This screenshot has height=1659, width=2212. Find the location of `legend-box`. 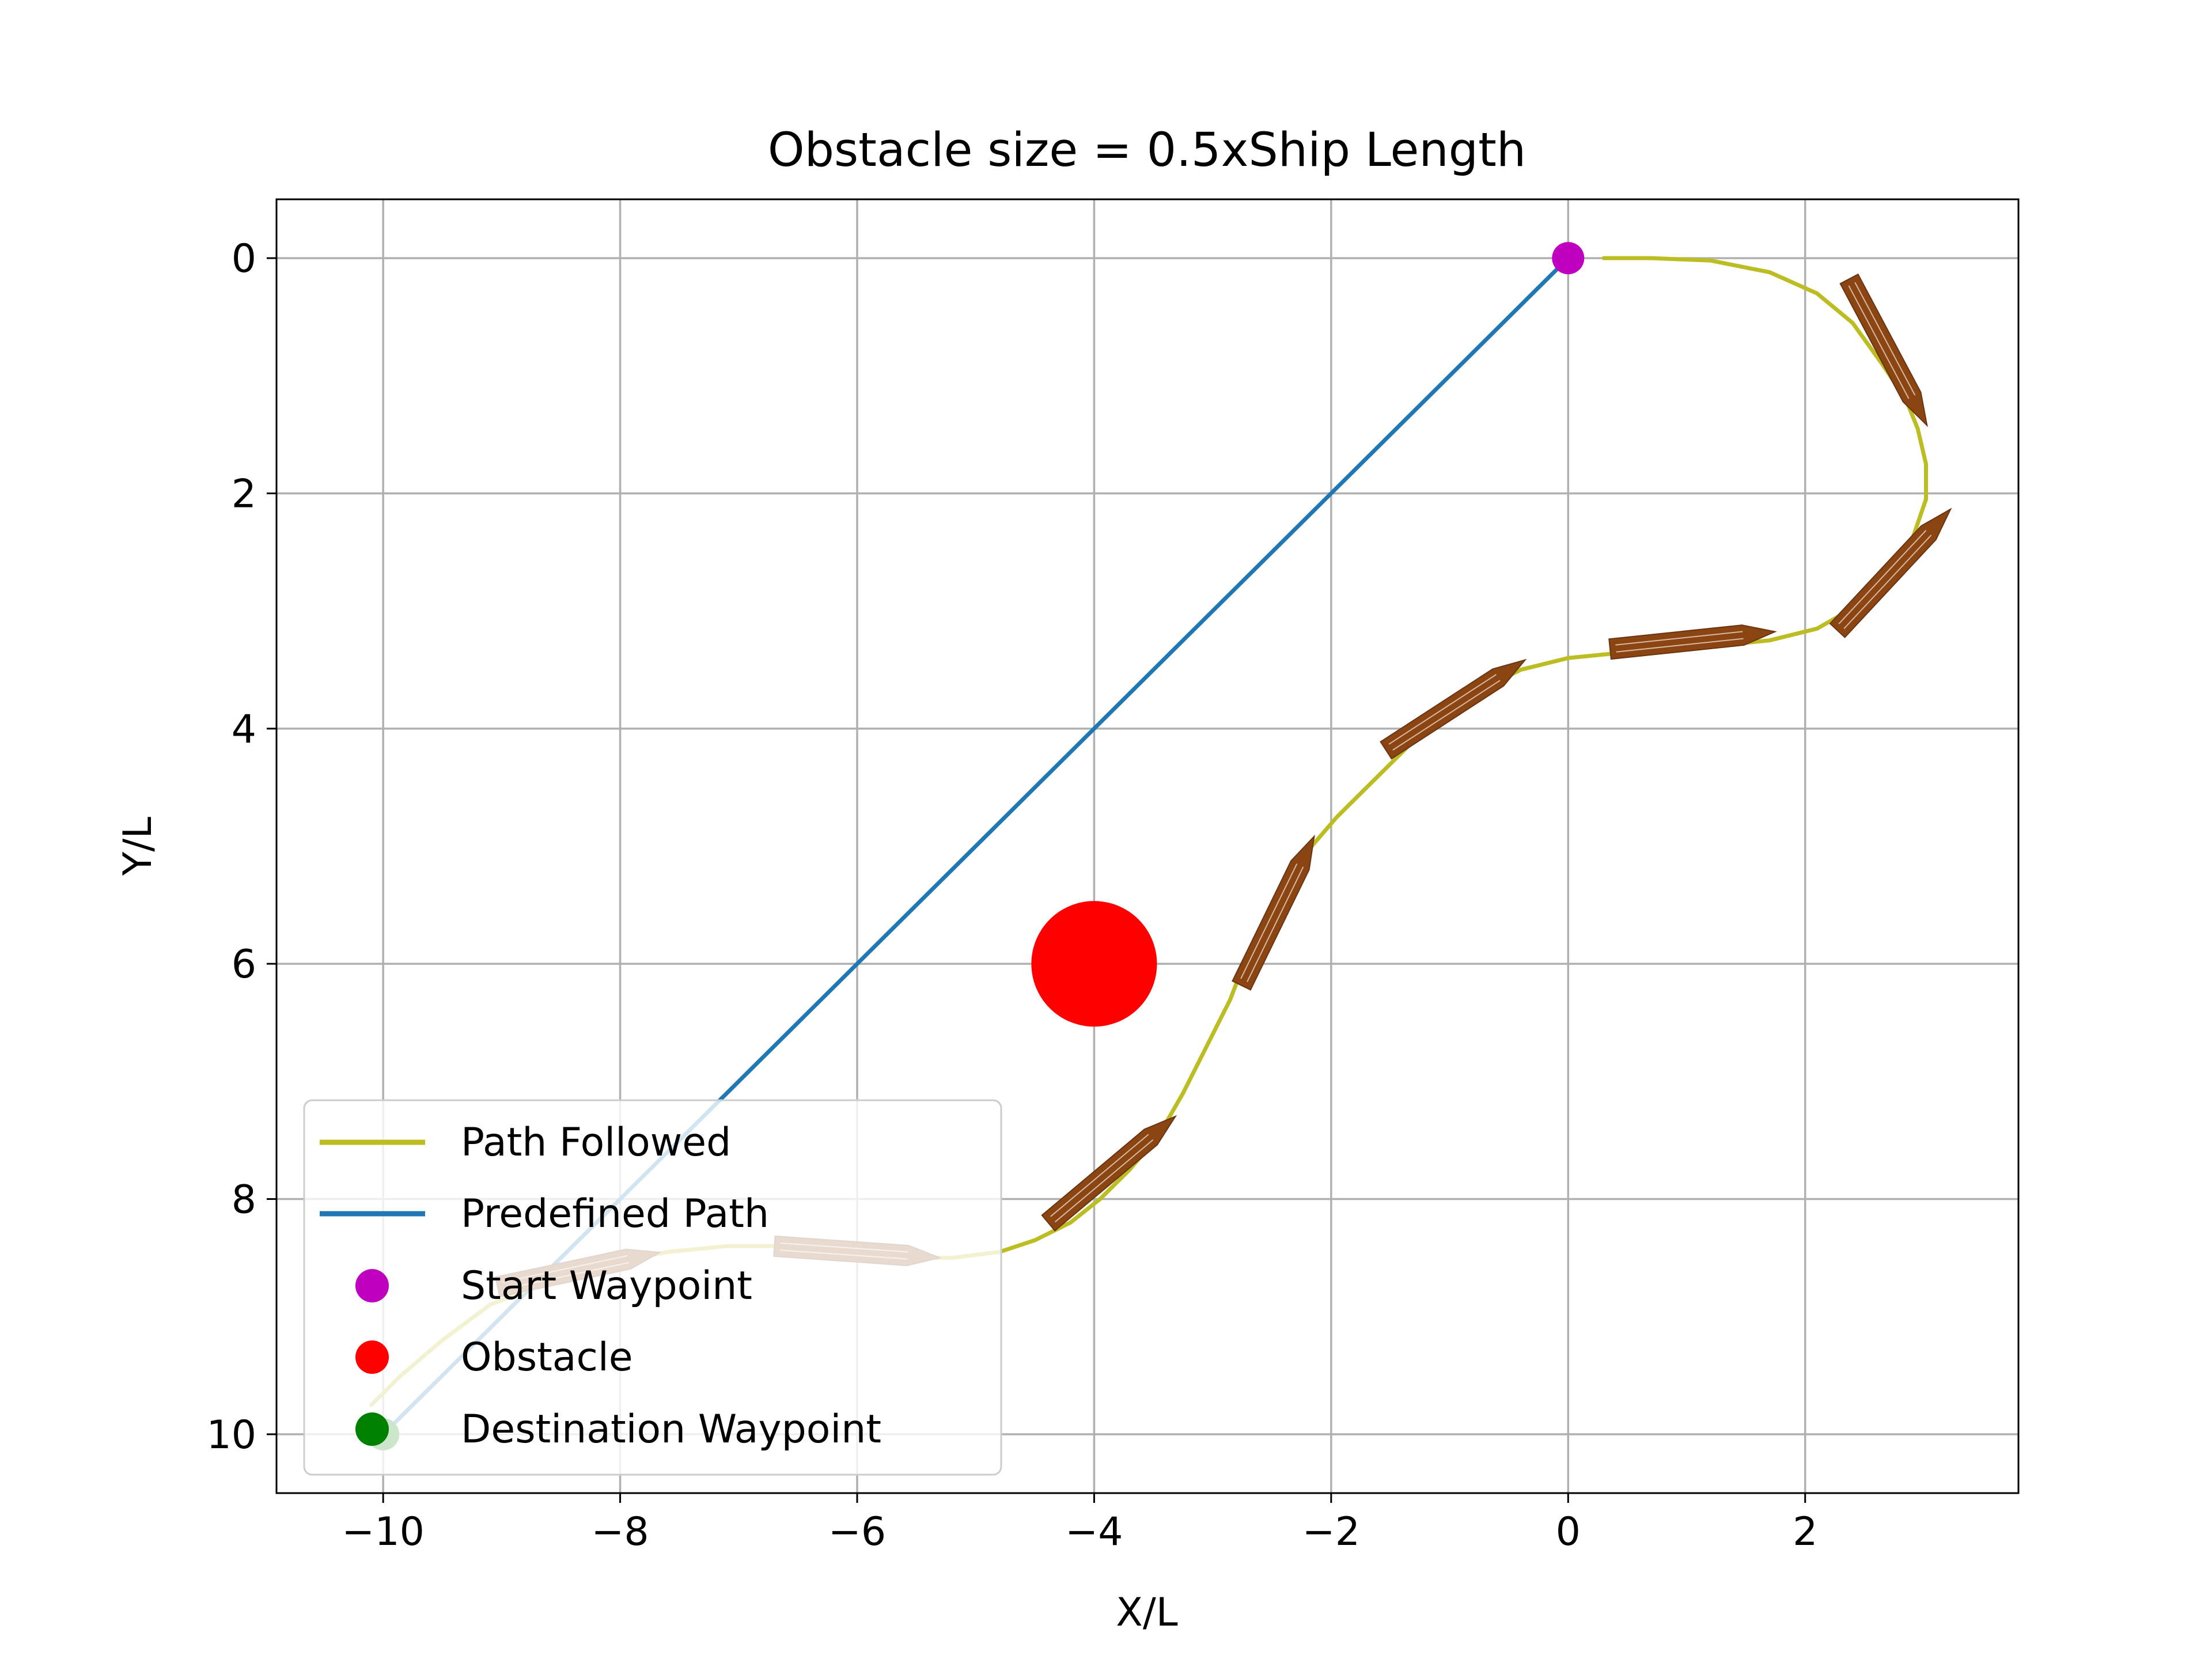

legend-box is located at coordinates (652, 1287).